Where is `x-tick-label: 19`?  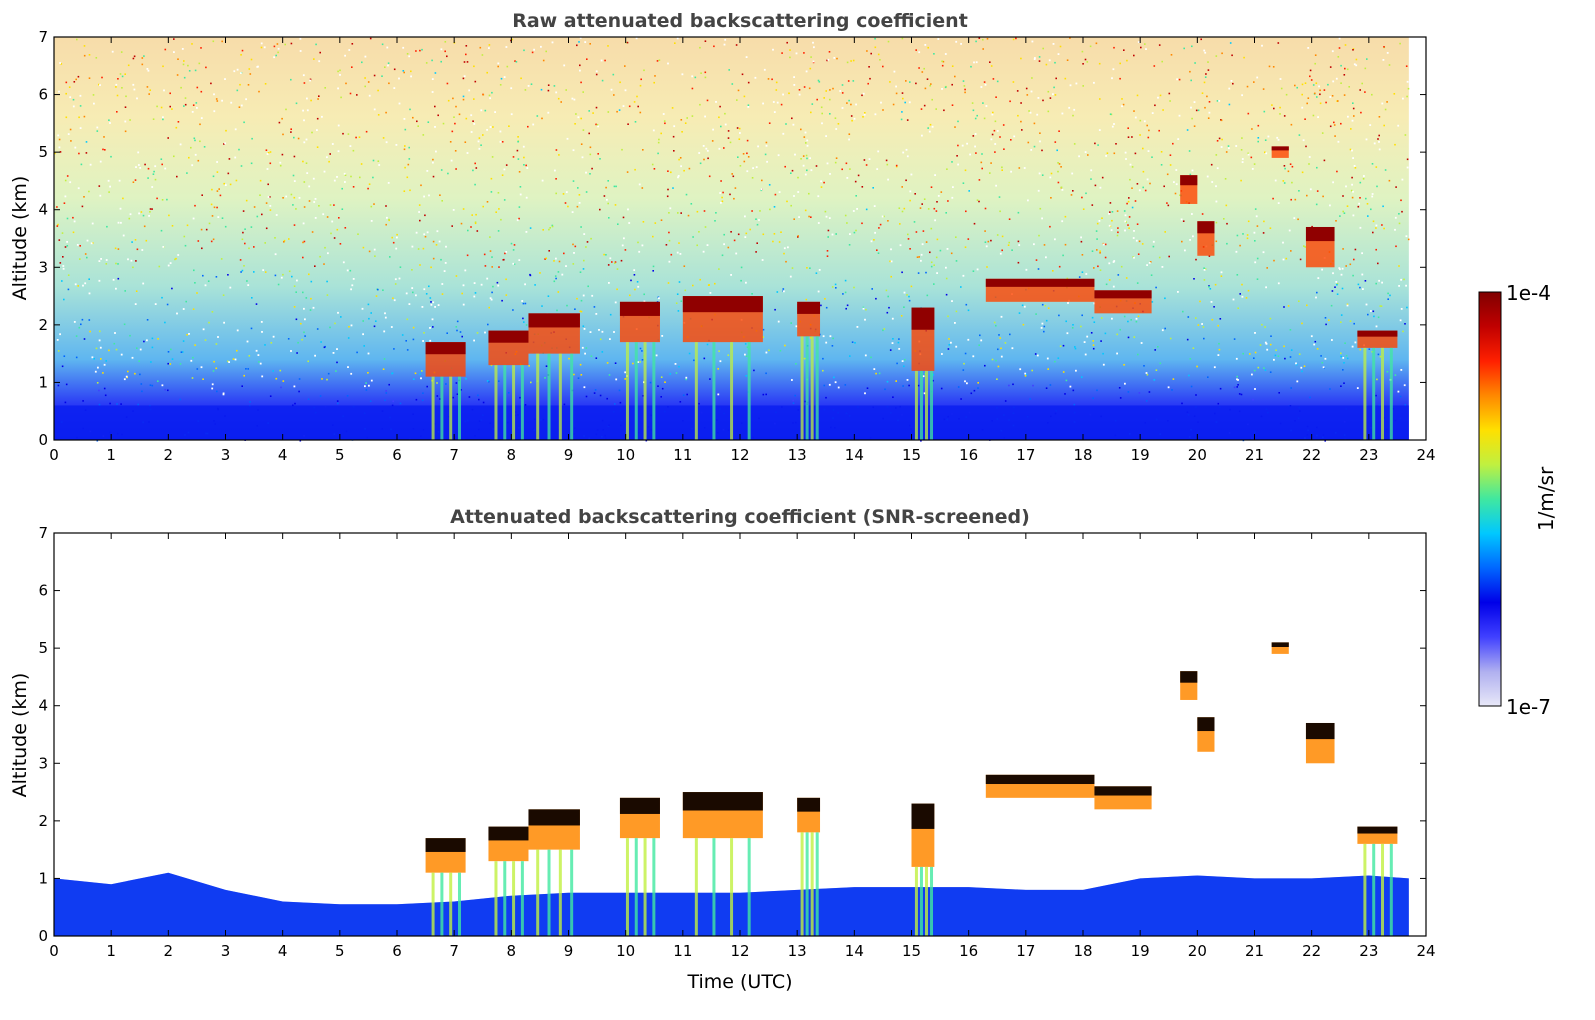 x-tick-label: 19 is located at coordinates (1140, 951).